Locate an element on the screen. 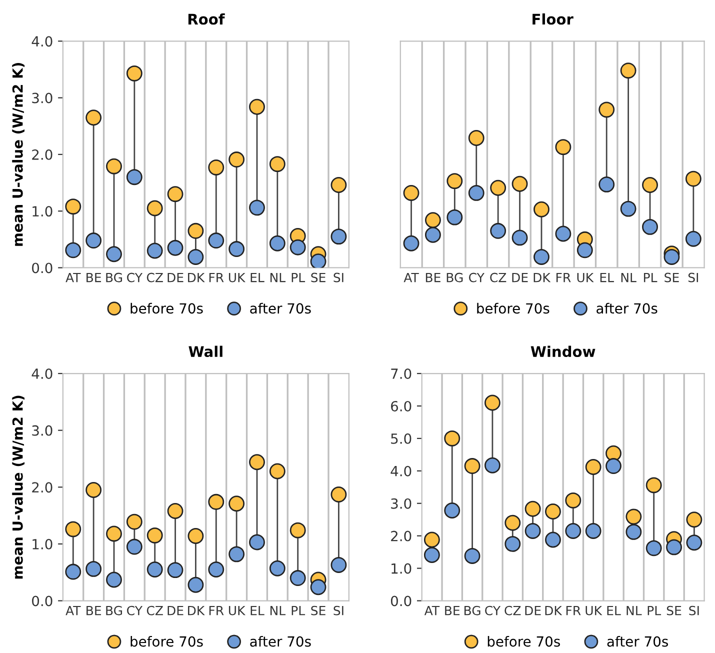 This screenshot has width=715, height=653. legend-label: after 70s is located at coordinates (280, 641).